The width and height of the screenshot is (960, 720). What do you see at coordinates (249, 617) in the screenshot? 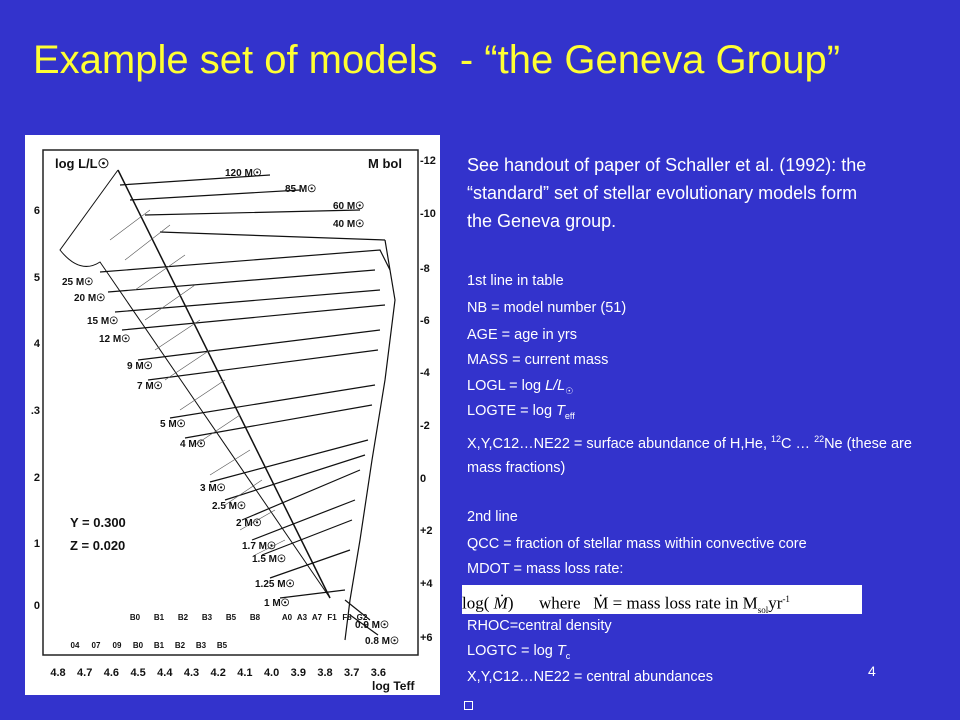
I see `spectral-upper: B0 B1 B2 B3 B5 B8 A0 A3 A7 F1 F8 G2` at bounding box center [249, 617].